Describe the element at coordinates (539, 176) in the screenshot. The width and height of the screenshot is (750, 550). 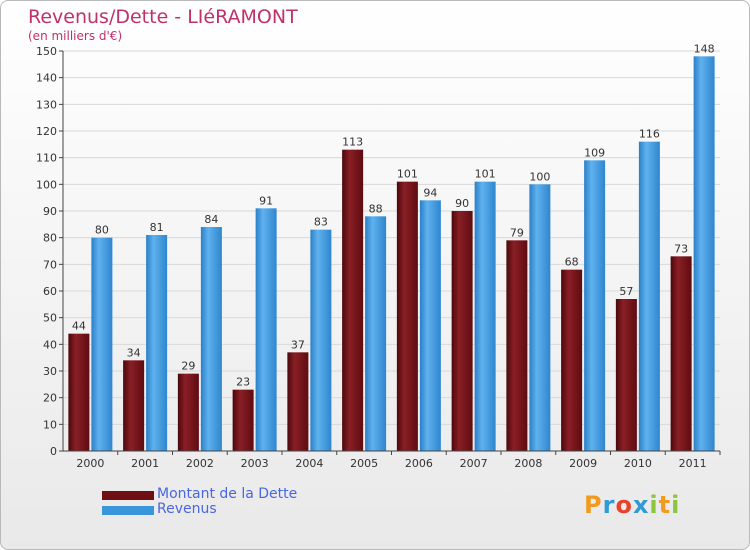
I see `data-label-revenus: 100` at that location.